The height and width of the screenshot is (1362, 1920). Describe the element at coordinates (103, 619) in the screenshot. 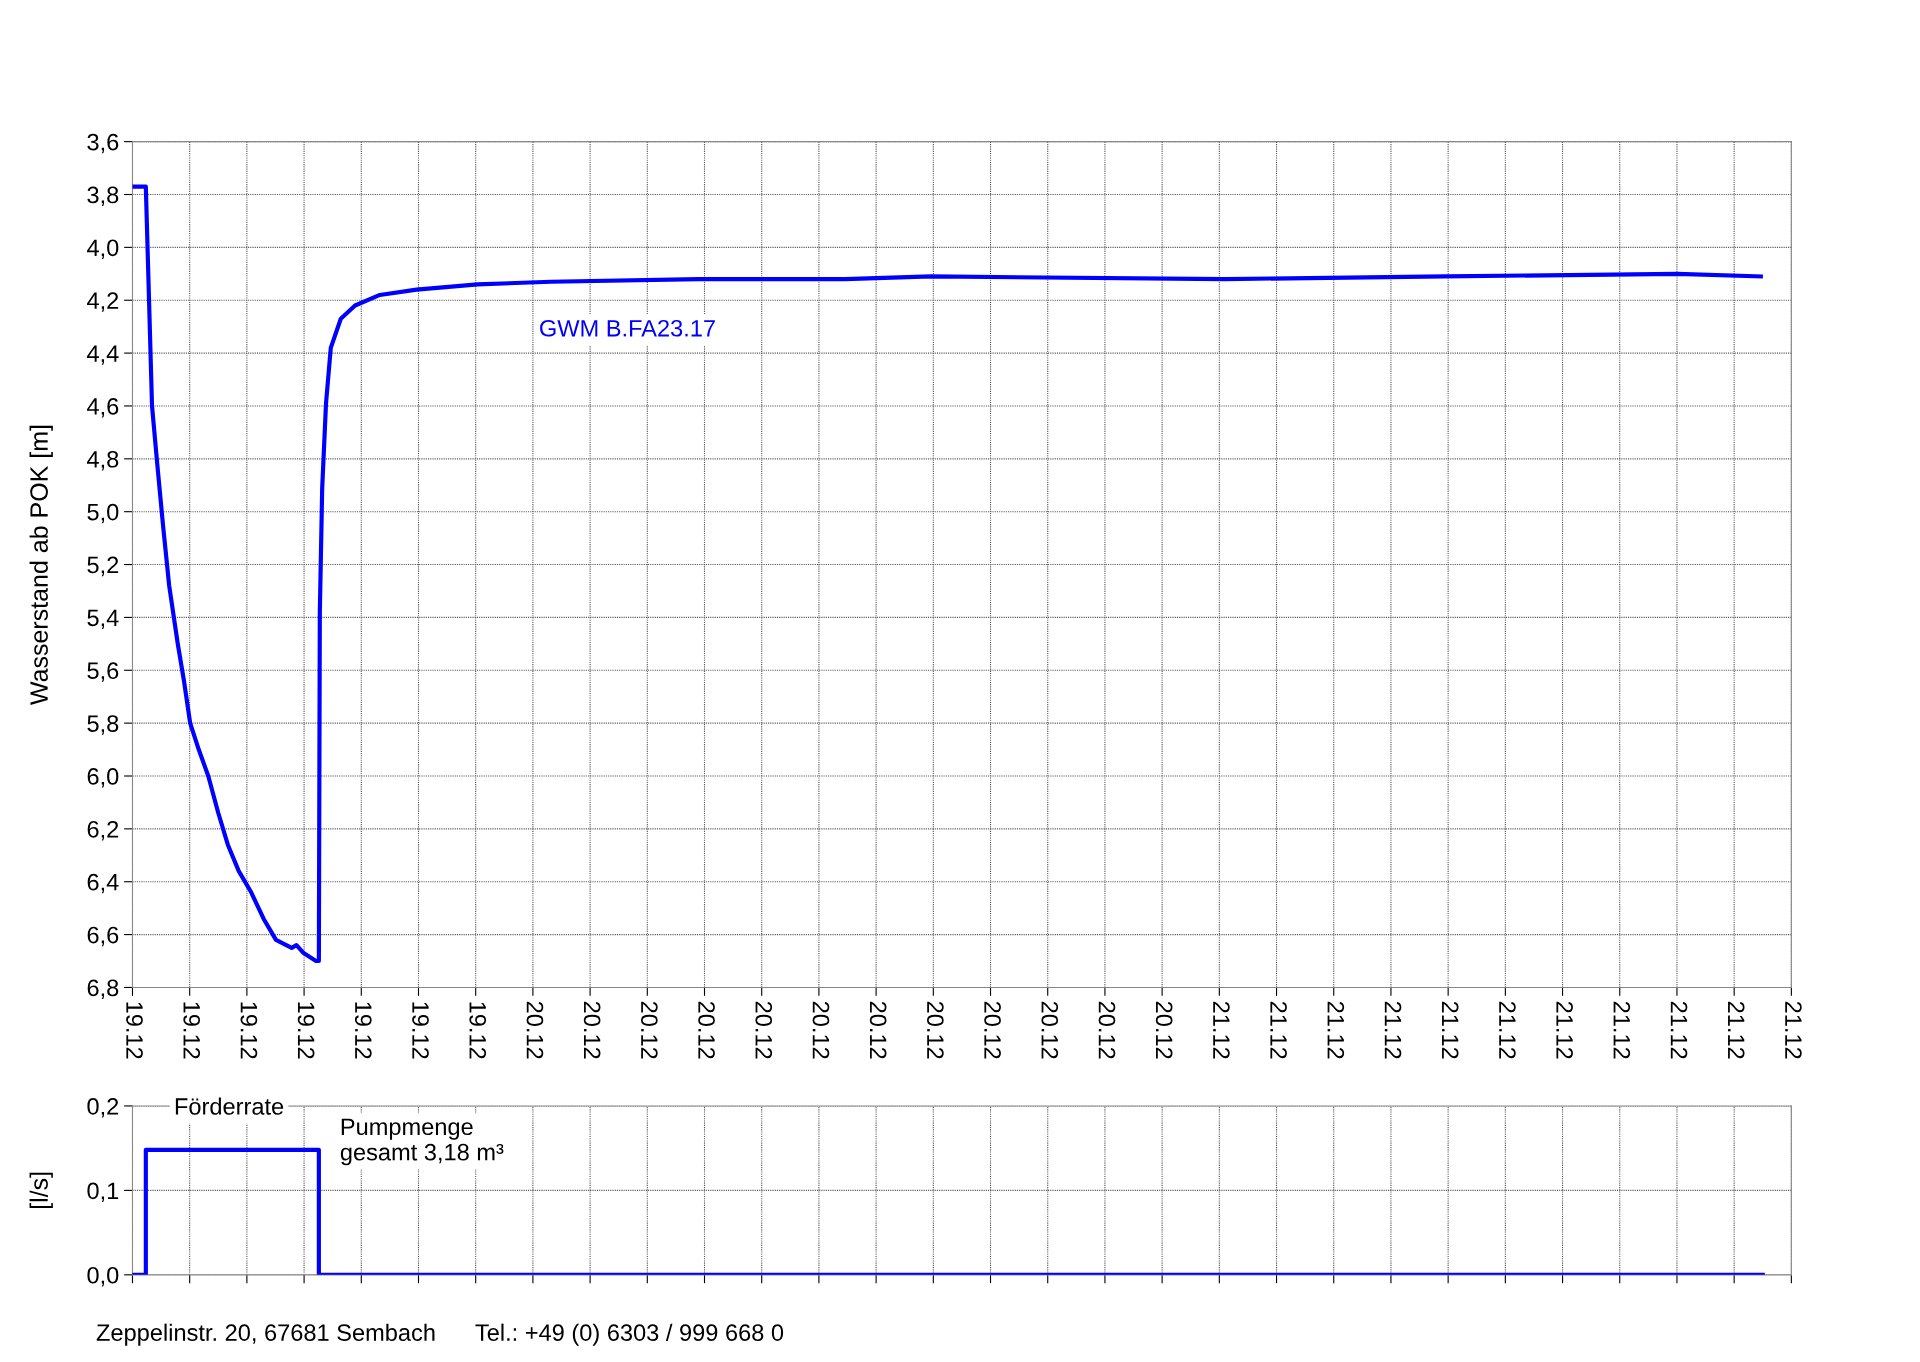

I see `y-tick-label: 5,4` at that location.